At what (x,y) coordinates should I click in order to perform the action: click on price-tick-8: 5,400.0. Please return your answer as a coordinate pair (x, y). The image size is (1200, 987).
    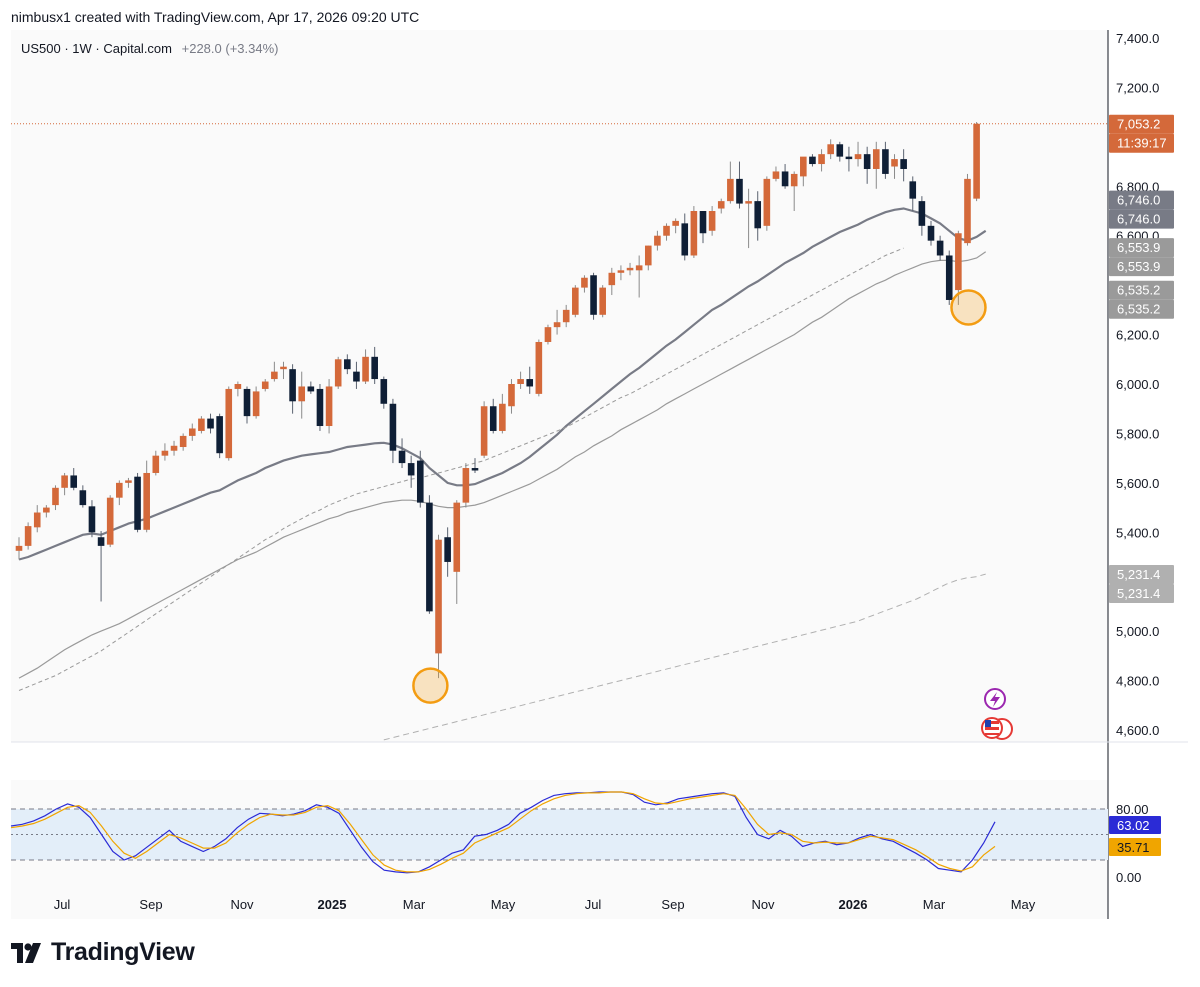
    Looking at the image, I should click on (1137, 532).